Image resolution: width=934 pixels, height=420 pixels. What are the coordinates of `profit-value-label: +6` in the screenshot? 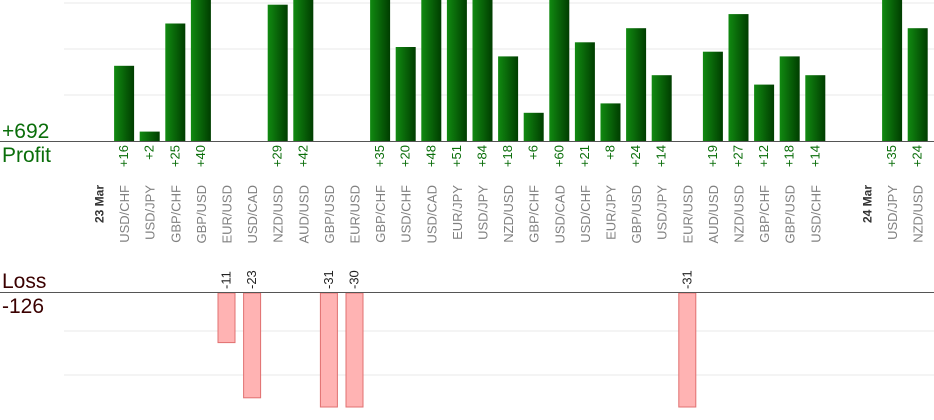 It's located at (533, 152).